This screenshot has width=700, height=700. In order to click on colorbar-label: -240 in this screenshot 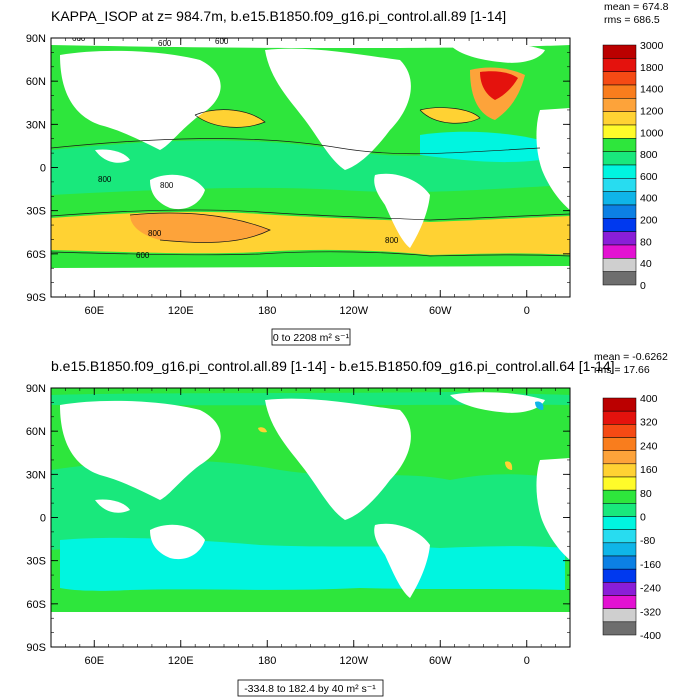, I will do `click(650, 589)`.